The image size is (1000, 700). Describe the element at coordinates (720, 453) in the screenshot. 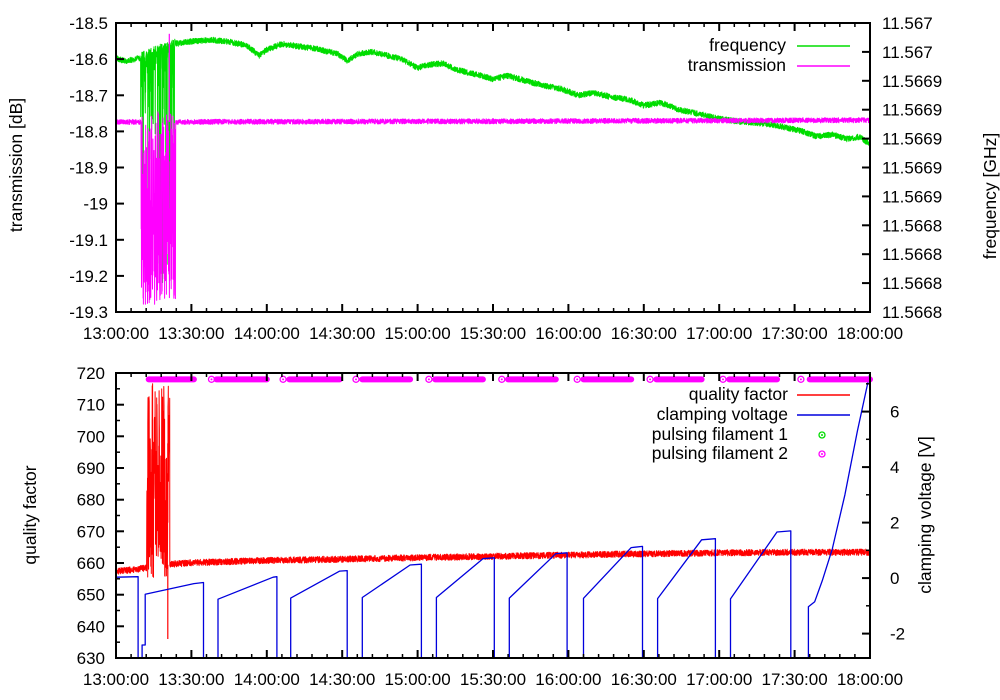

I see `legend-label-pulsing-filament-2: pulsing filament 2` at that location.